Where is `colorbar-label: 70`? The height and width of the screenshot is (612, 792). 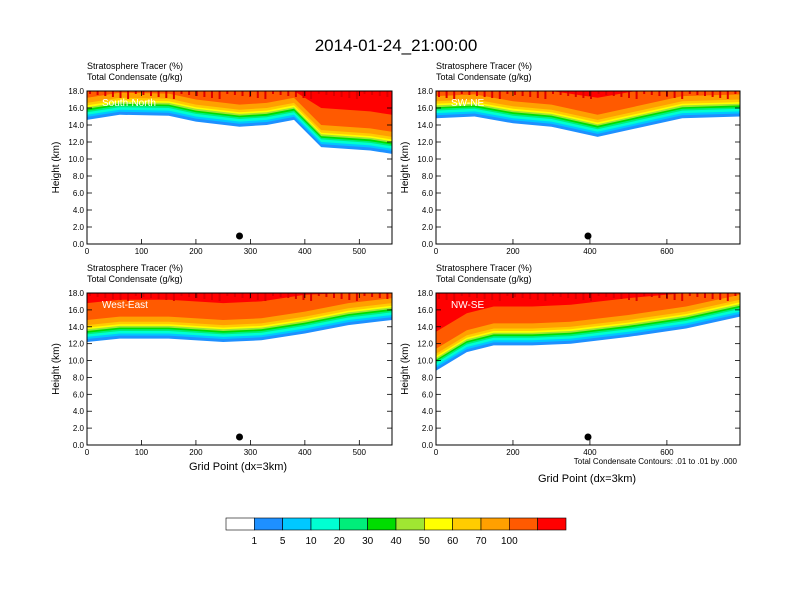
colorbar-label: 70 is located at coordinates (481, 541).